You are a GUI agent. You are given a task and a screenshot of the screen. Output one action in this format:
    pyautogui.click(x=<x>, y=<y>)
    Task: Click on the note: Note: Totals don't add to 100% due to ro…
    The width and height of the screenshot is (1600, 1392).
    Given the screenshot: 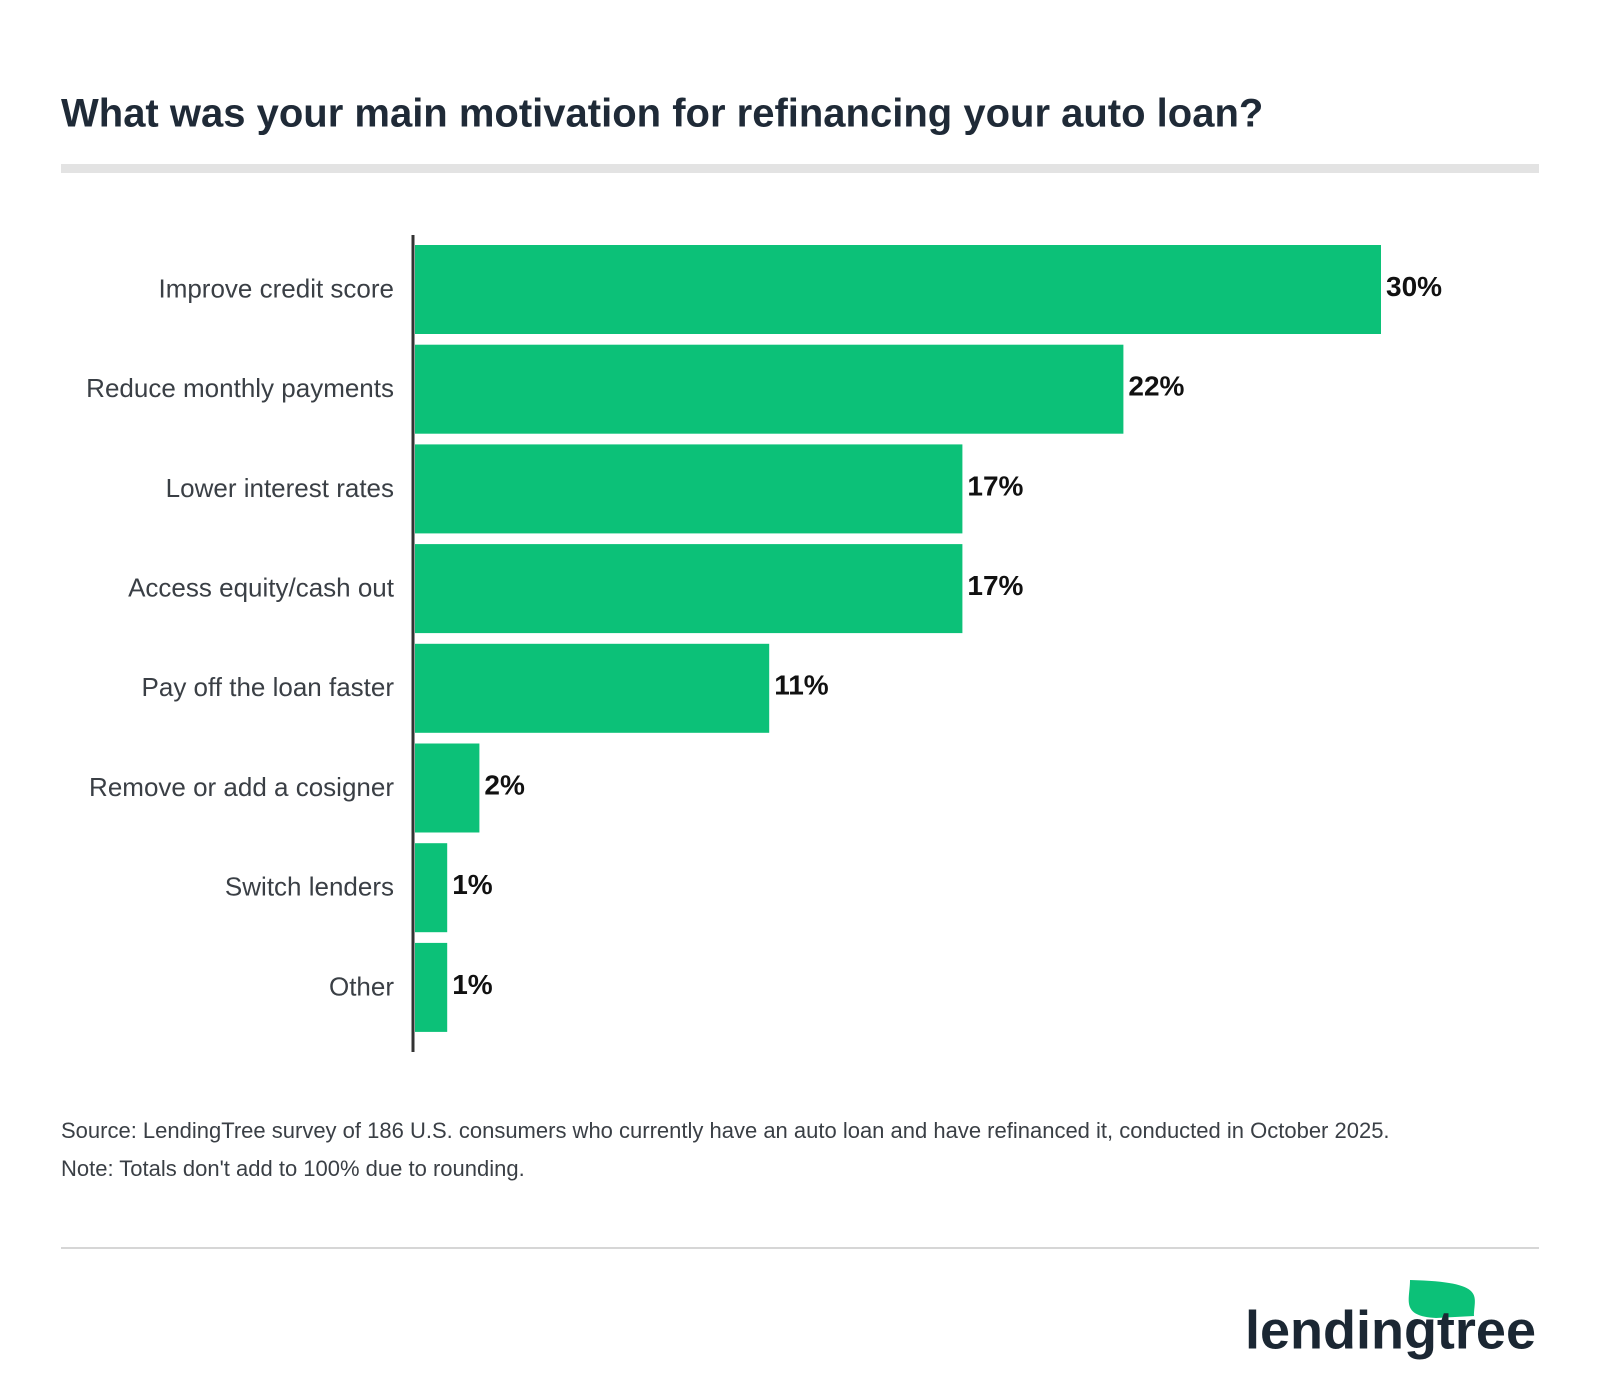 What is the action you would take?
    pyautogui.click(x=293, y=1168)
    